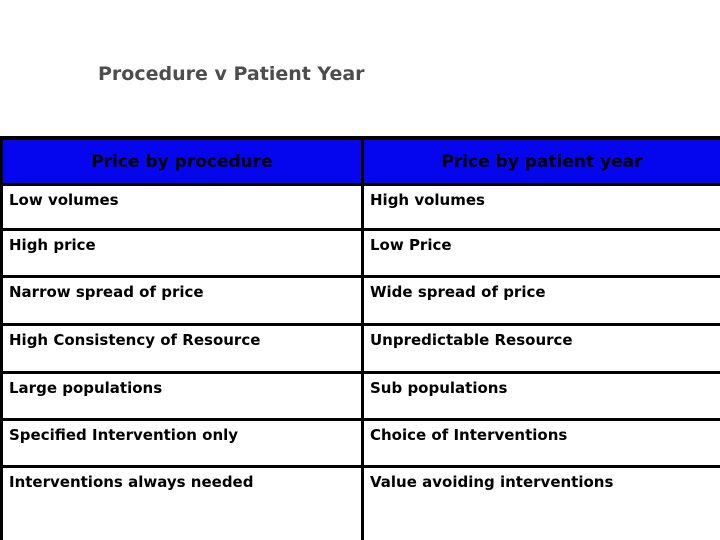  What do you see at coordinates (411, 245) in the screenshot?
I see `patient-year-cell: Low Price` at bounding box center [411, 245].